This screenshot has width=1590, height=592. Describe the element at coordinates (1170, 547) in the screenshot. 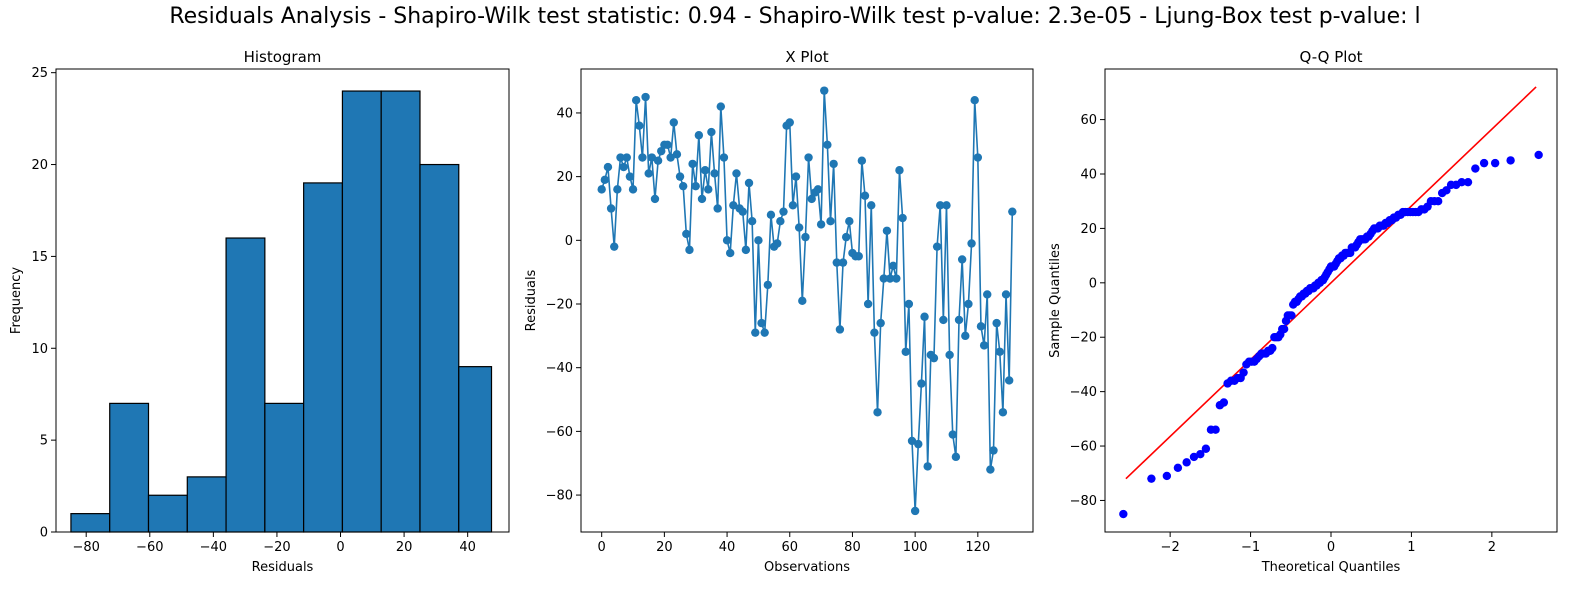

I see `x-tick-label: −2` at that location.